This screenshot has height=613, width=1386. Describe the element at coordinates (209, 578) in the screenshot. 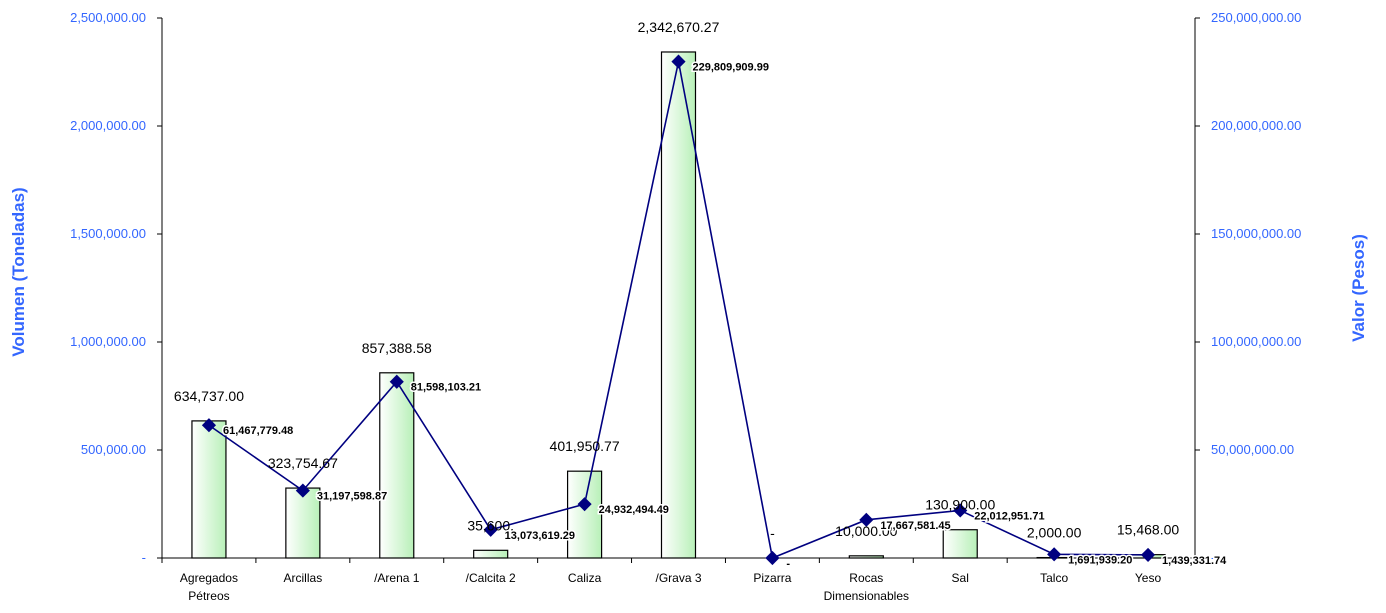

I see `x-tick-label: Agregados` at that location.